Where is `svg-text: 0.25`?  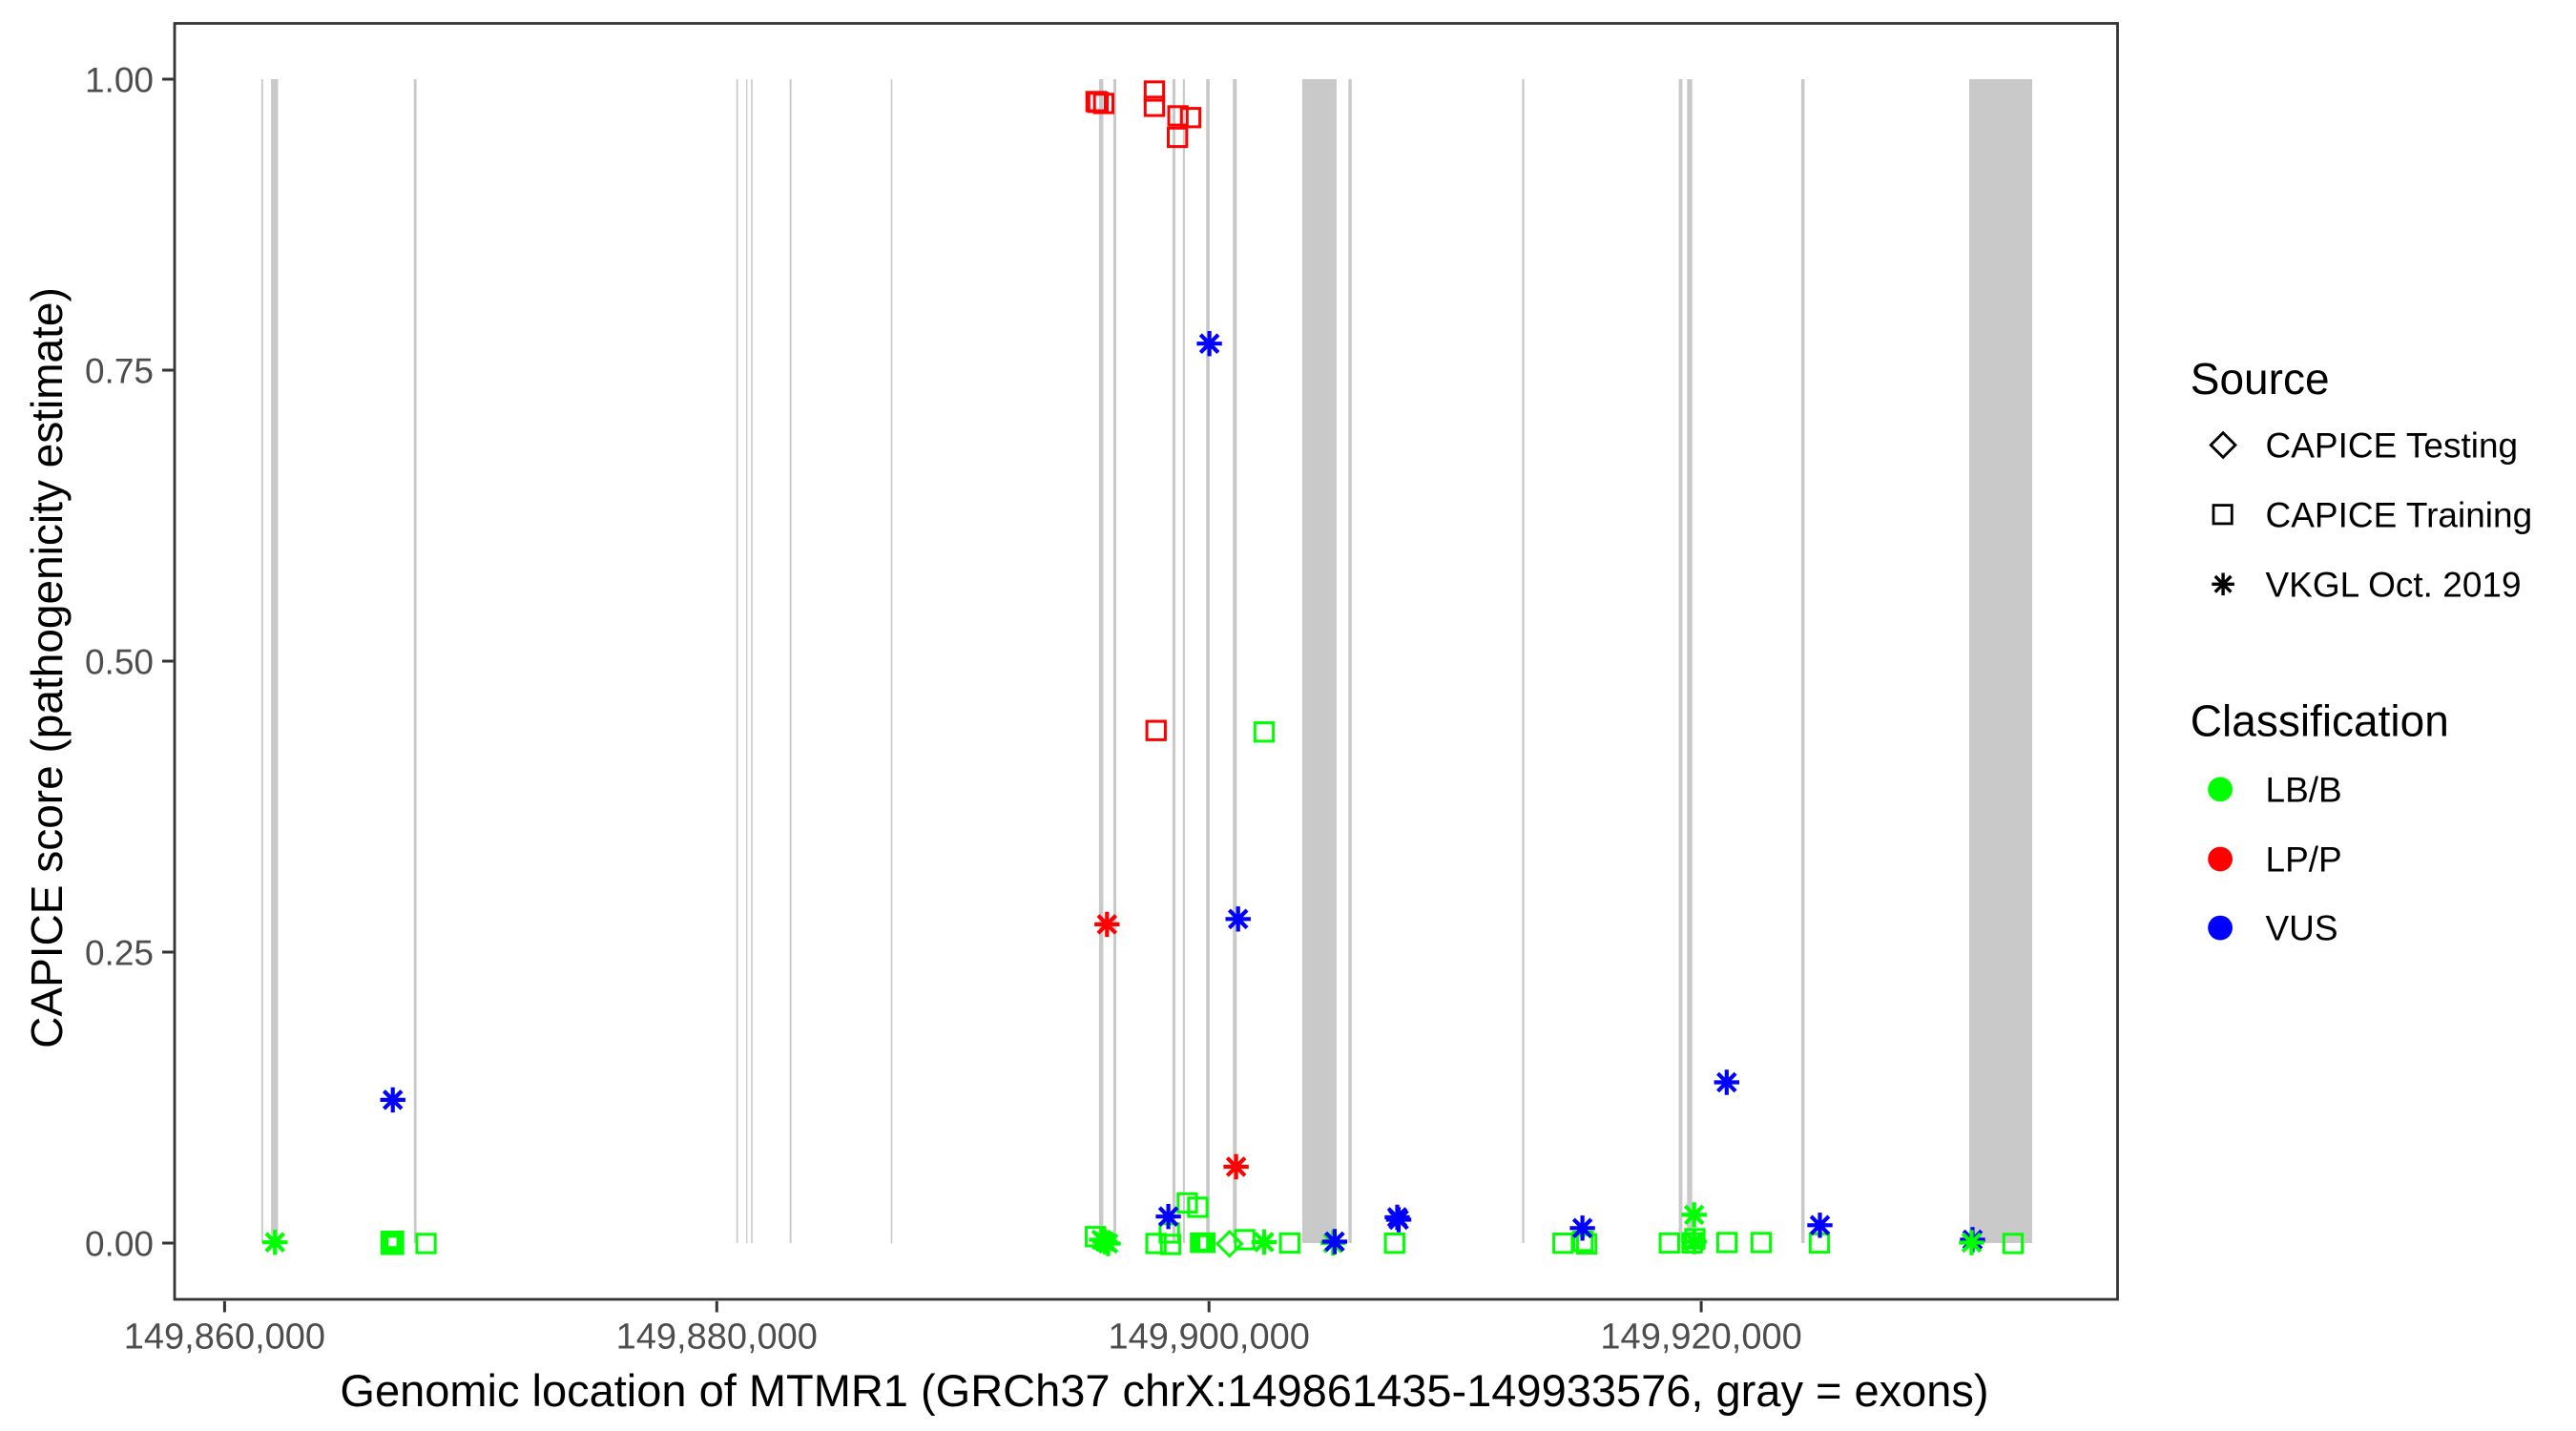
svg-text: 0.25 is located at coordinates (119, 953).